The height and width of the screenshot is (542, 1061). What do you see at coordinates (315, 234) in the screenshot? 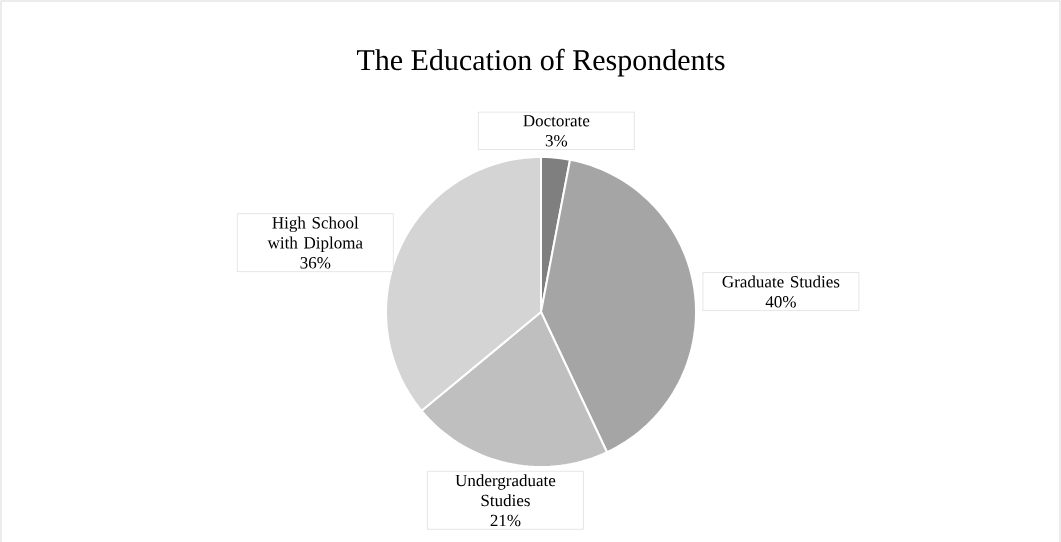
I see `slice-label: High School with Diploma` at bounding box center [315, 234].